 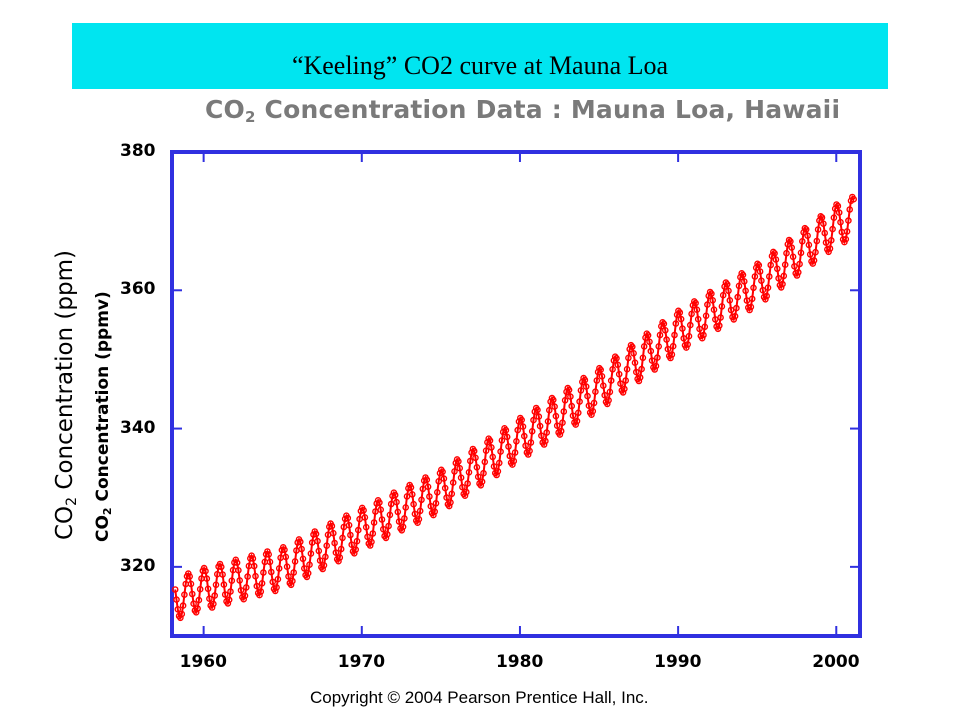 I want to click on chart-title-subscript: 2, so click(x=250, y=117).